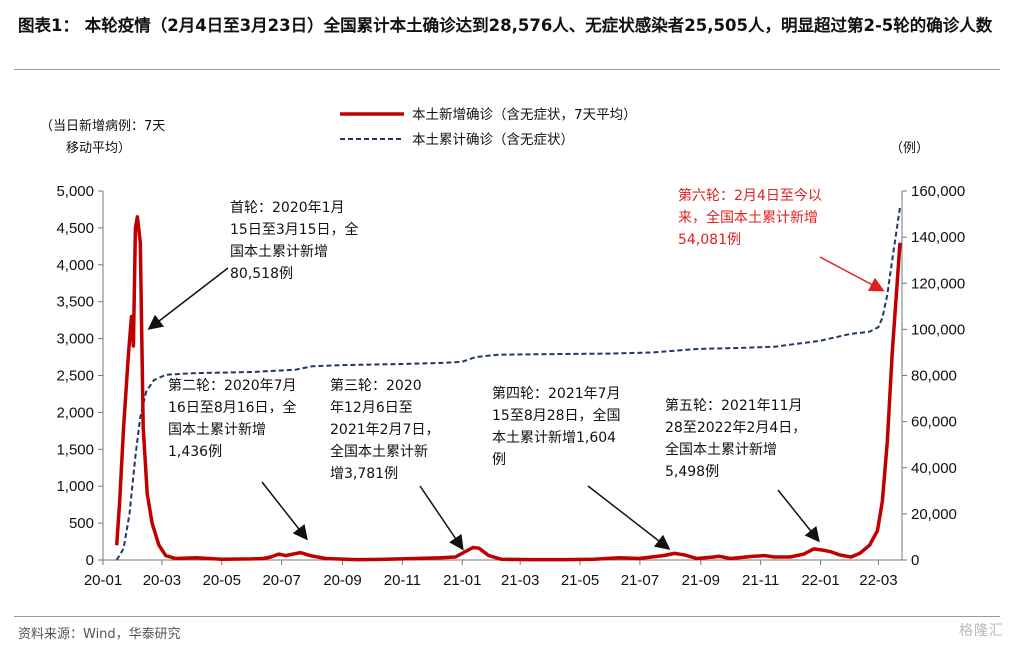 The height and width of the screenshot is (649, 1014). I want to click on annotation-text-line: 15至8月28日，全国, so click(556, 415).